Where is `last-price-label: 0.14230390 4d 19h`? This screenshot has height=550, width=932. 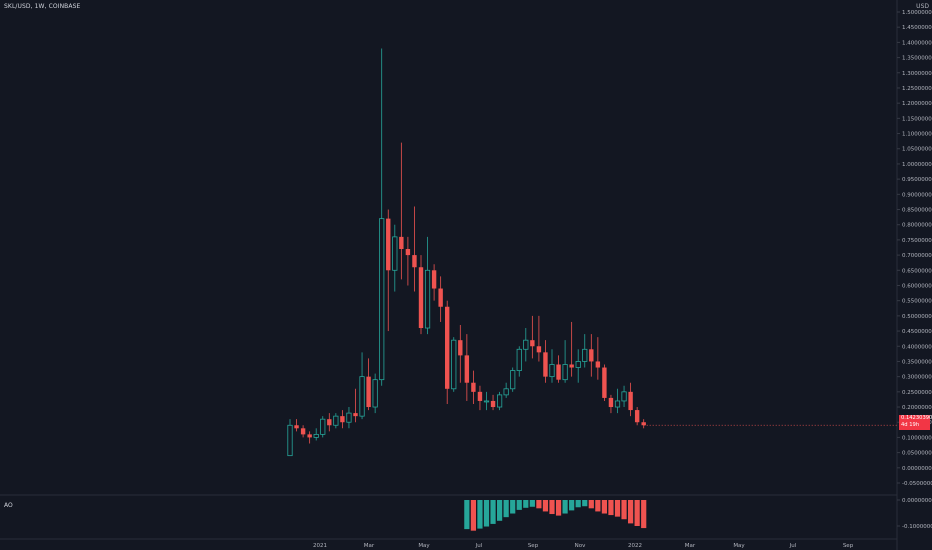
last-price-label: 0.14230390 4d 19h is located at coordinates (915, 422).